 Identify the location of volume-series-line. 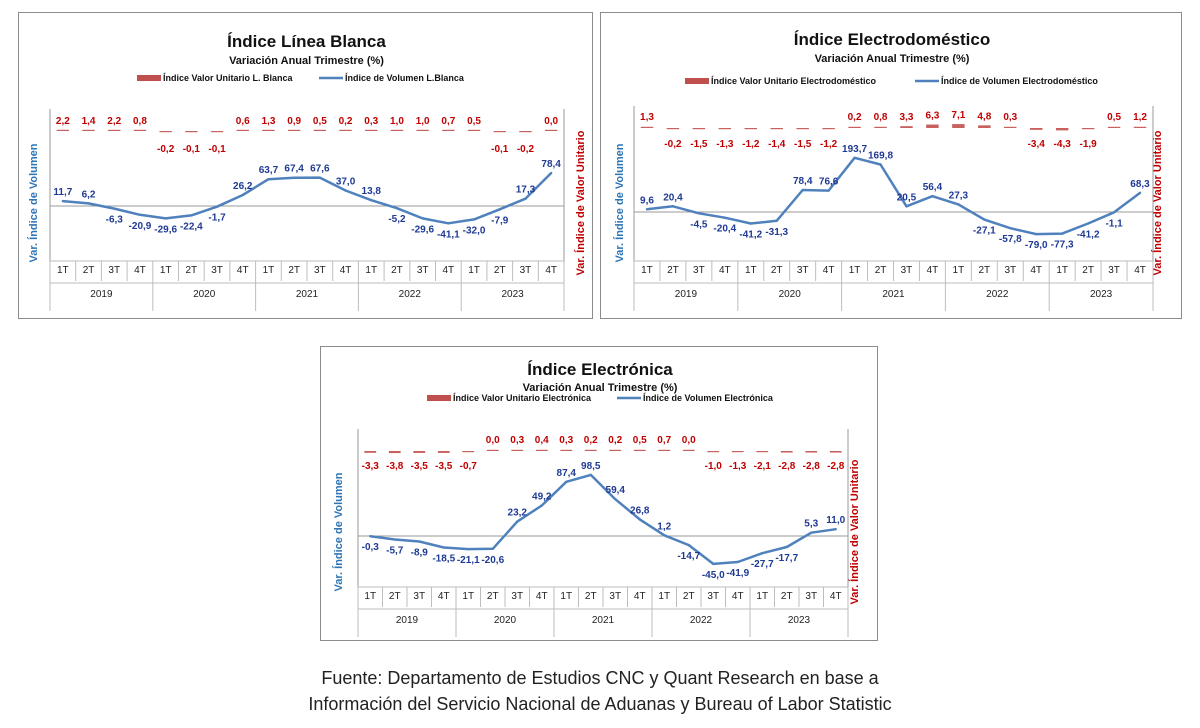
(307, 198).